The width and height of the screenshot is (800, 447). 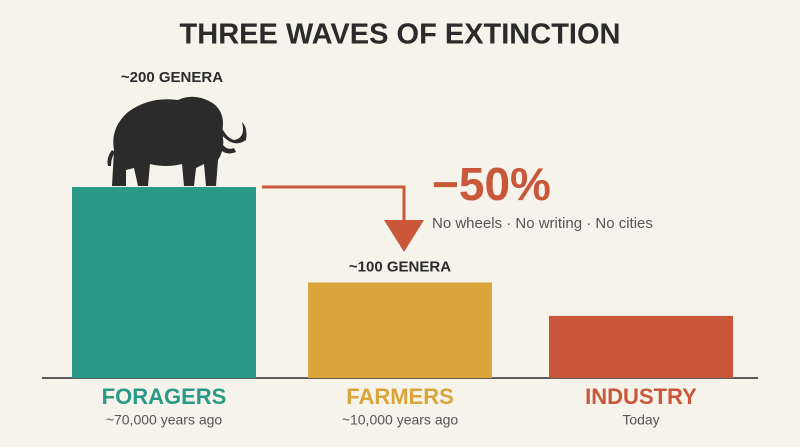 What do you see at coordinates (400, 266) in the screenshot?
I see `value-label: ~100 GENERA` at bounding box center [400, 266].